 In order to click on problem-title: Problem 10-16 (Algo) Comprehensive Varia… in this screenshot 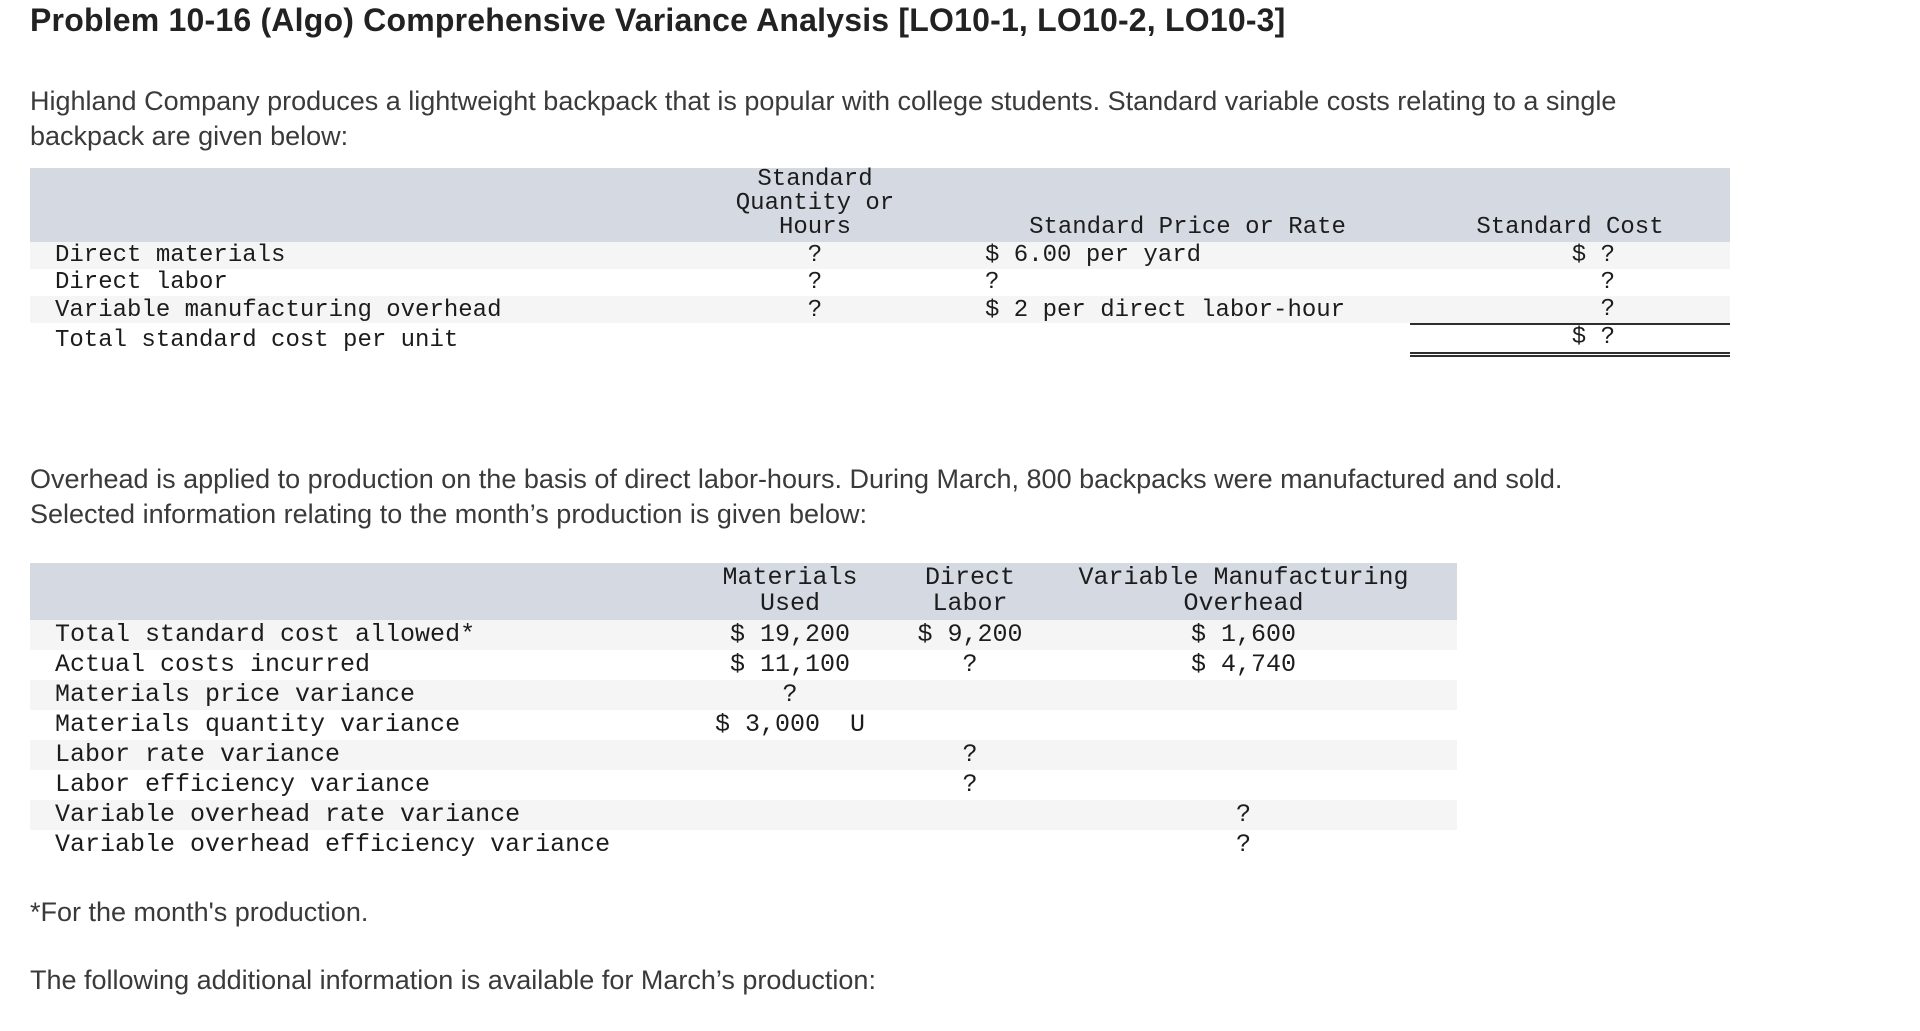, I will do `click(658, 20)`.